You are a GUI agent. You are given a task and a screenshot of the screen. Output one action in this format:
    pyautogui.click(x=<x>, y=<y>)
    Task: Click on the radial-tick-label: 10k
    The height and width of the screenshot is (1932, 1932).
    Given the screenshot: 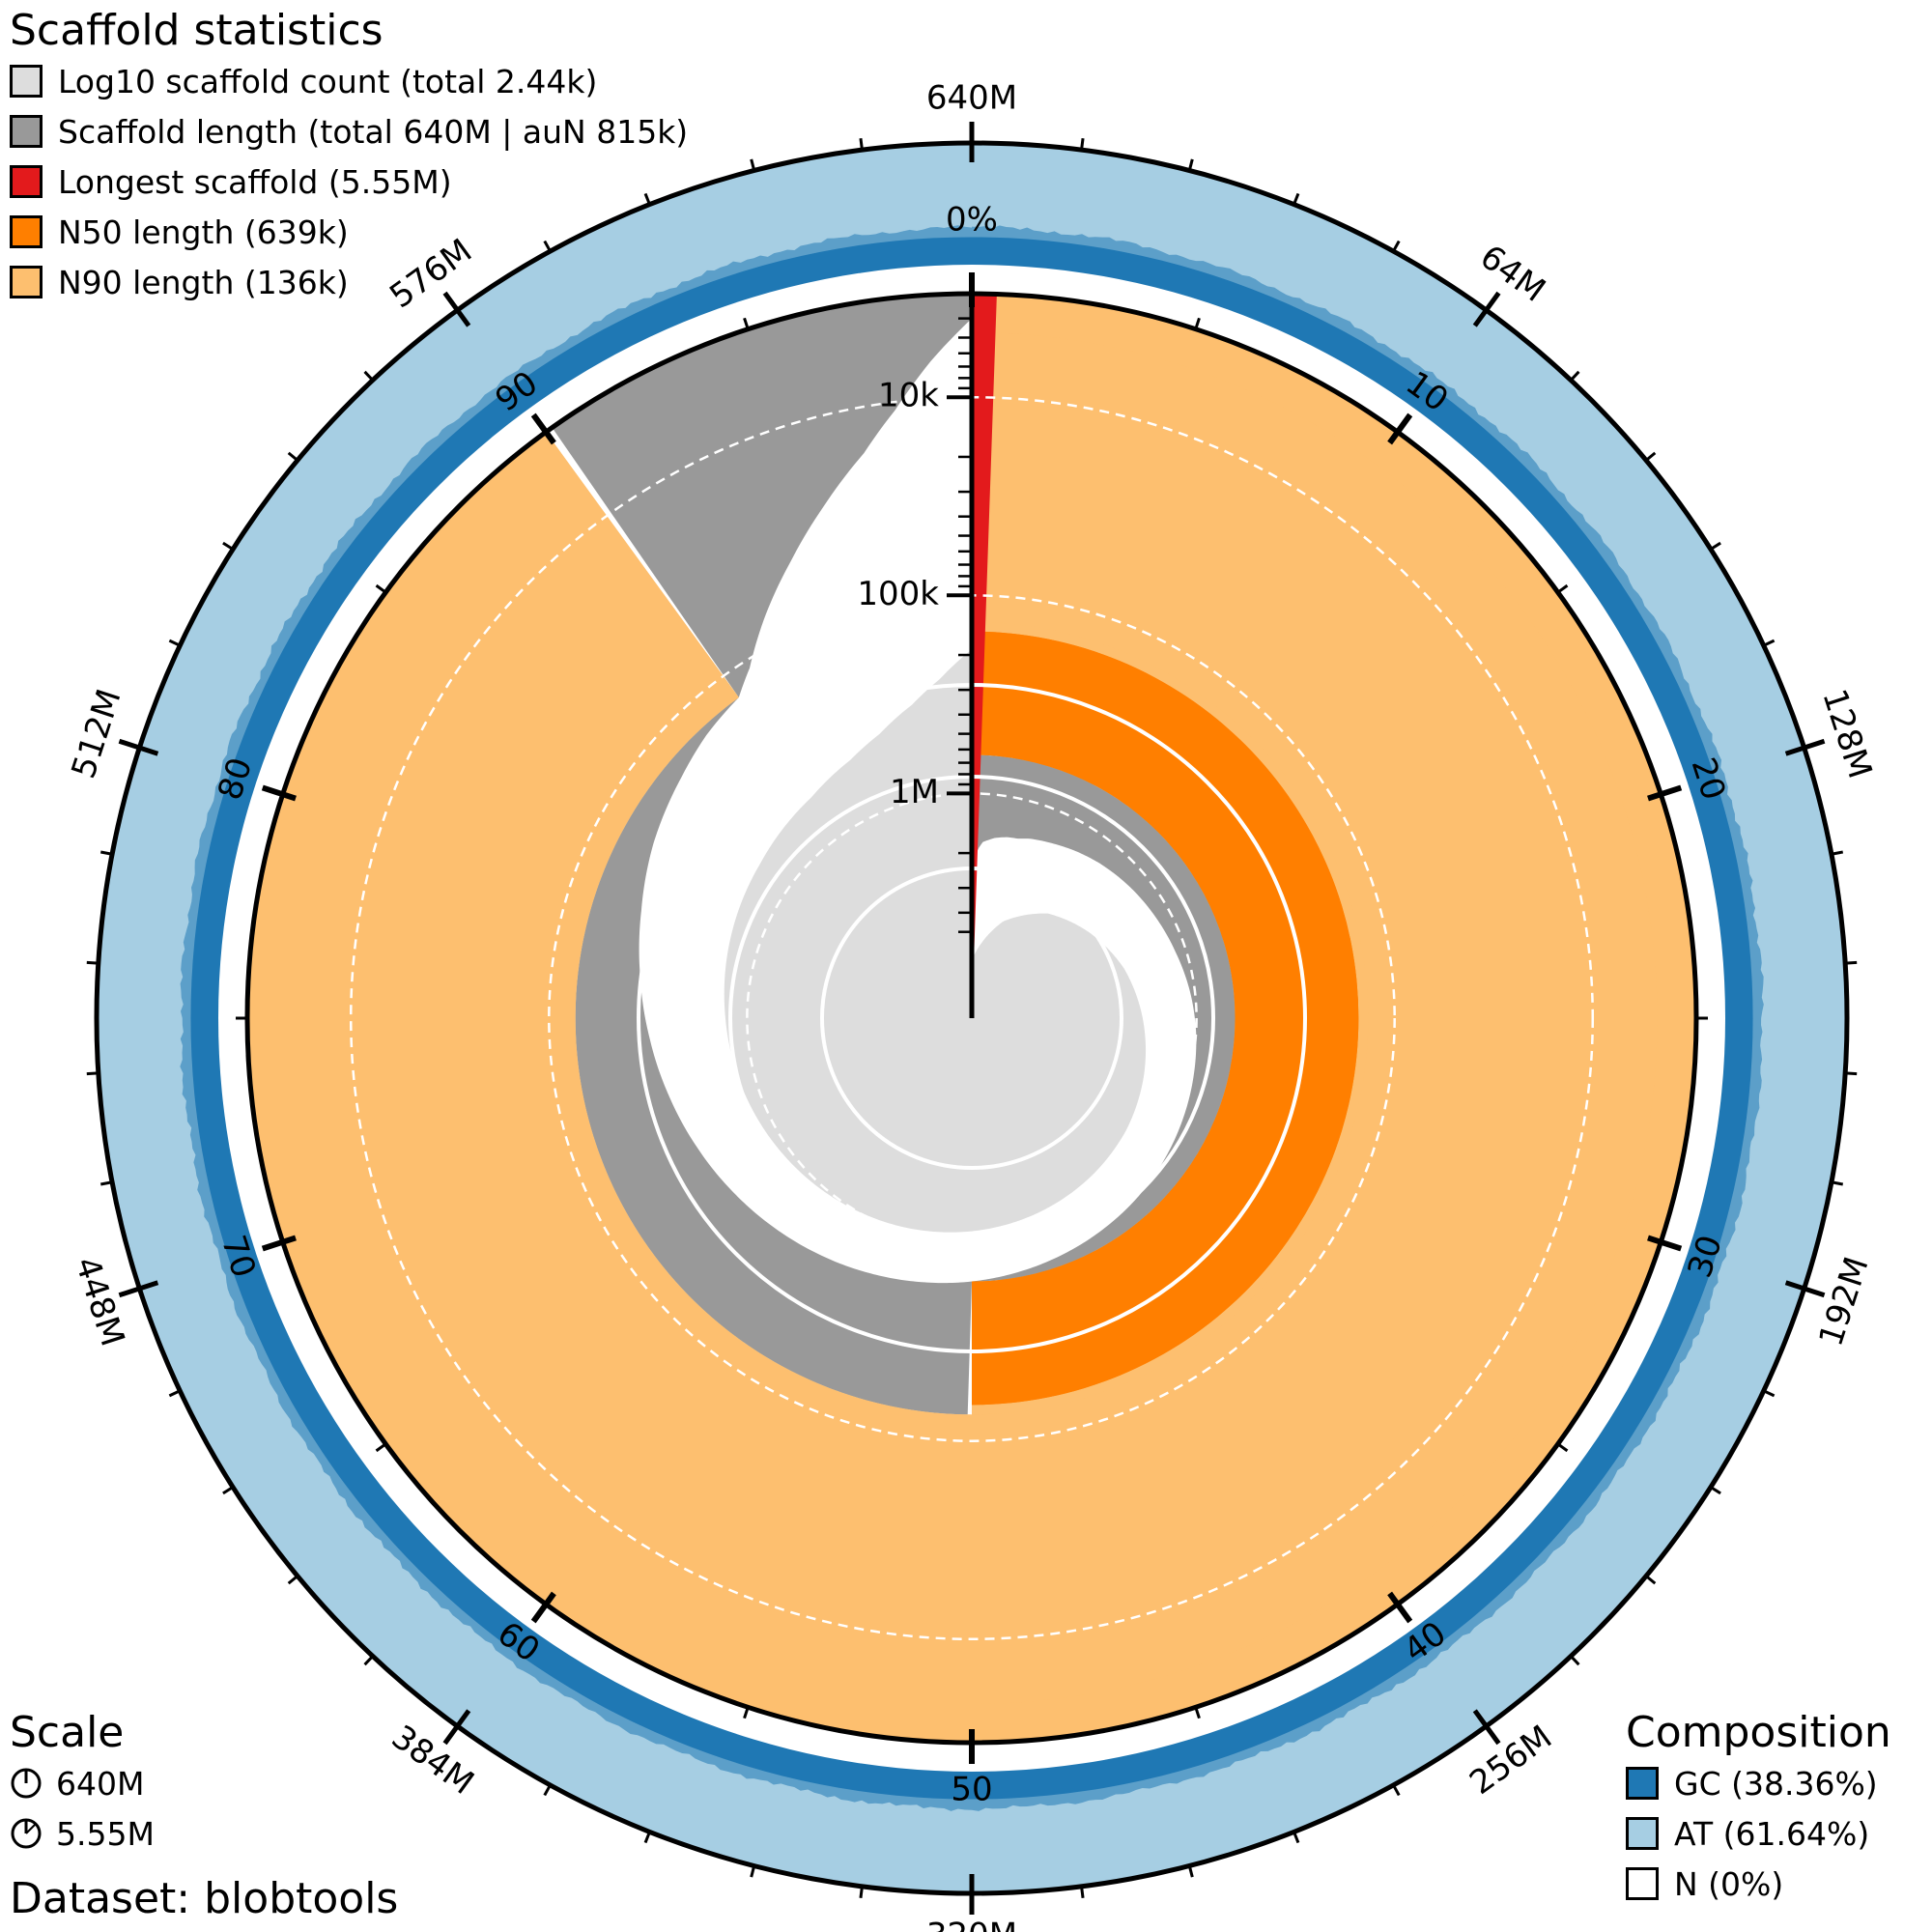 What is the action you would take?
    pyautogui.click(x=908, y=396)
    